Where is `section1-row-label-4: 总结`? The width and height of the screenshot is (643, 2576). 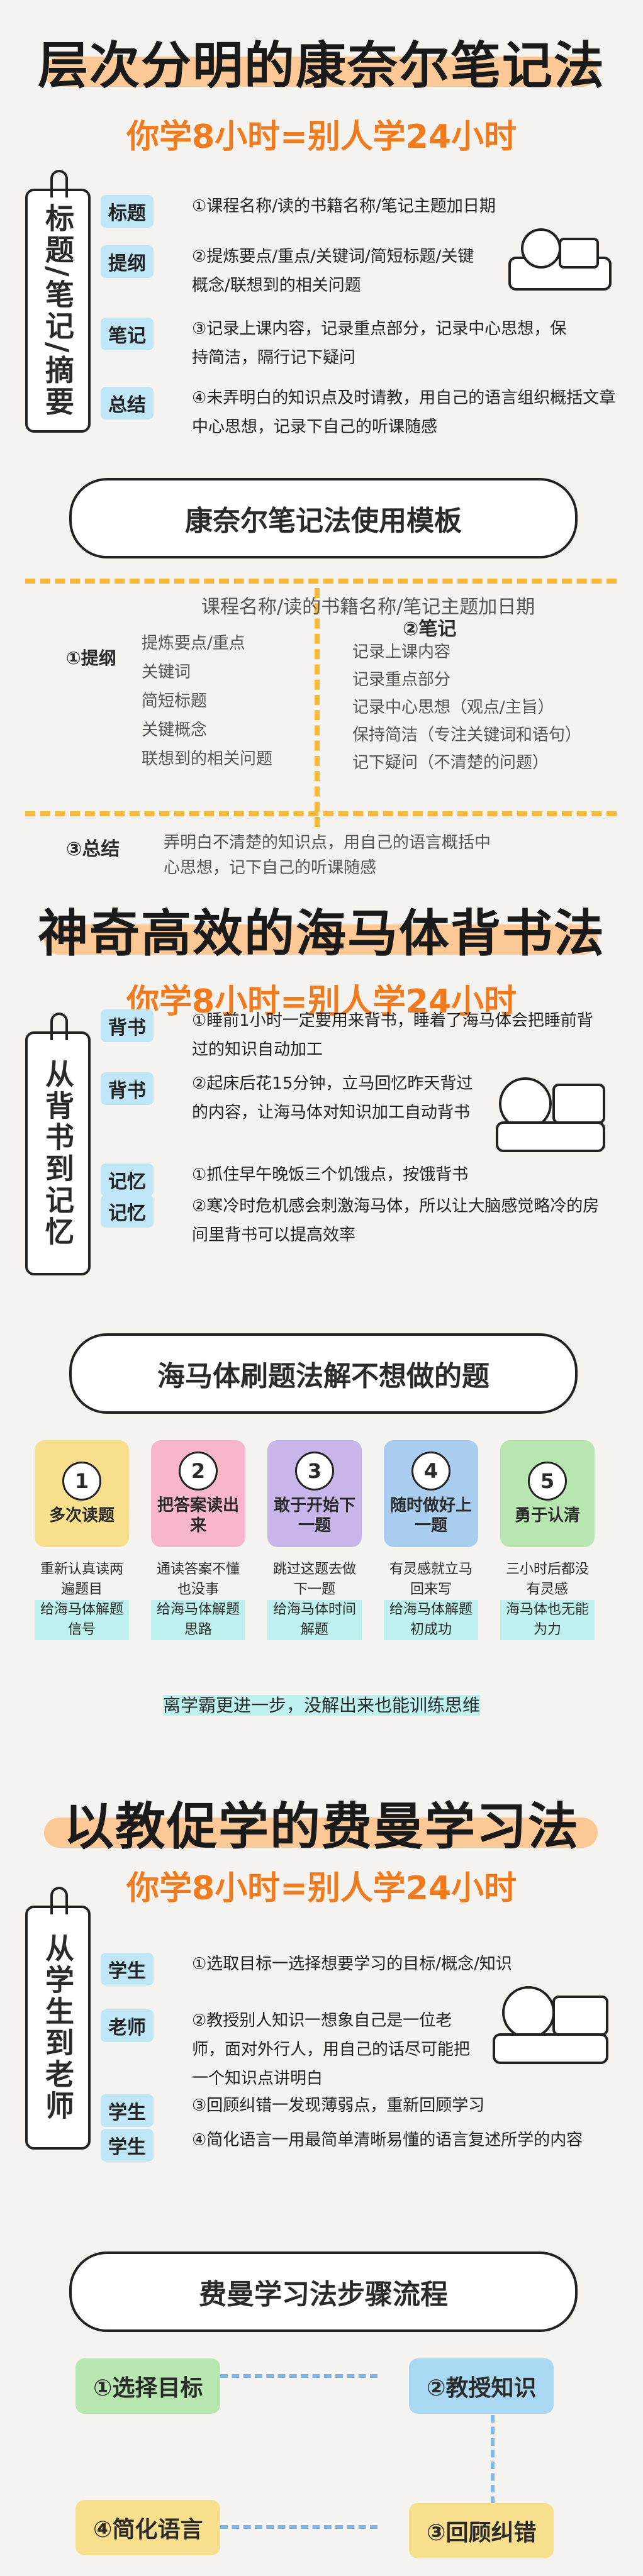
section1-row-label-4: 总结 is located at coordinates (127, 403).